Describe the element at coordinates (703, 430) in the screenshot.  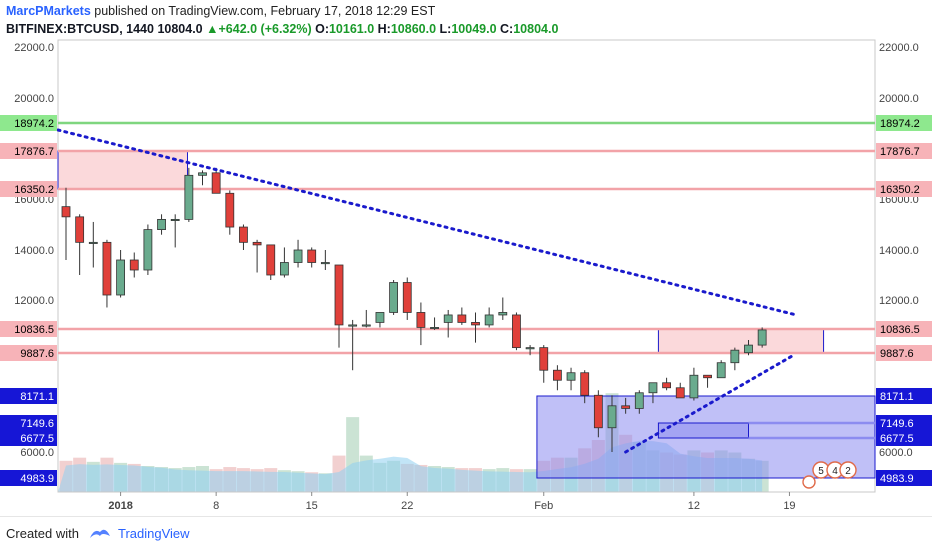
I see `zone-blue-small` at that location.